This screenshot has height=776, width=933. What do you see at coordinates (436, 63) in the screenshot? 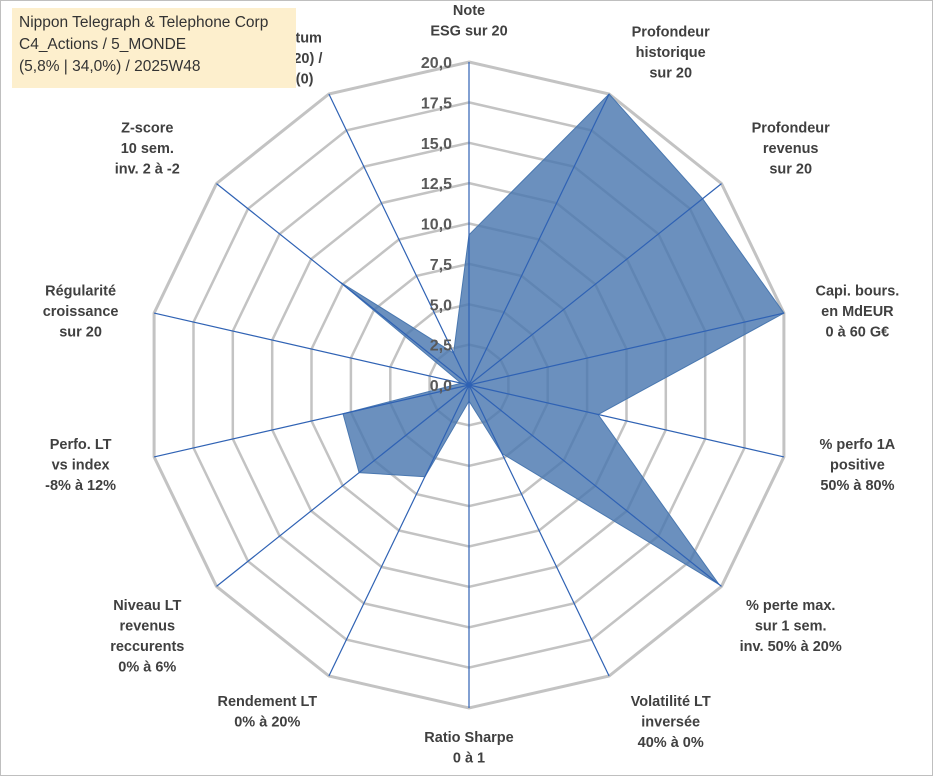
I see `tick-label: 20,0` at bounding box center [436, 63].